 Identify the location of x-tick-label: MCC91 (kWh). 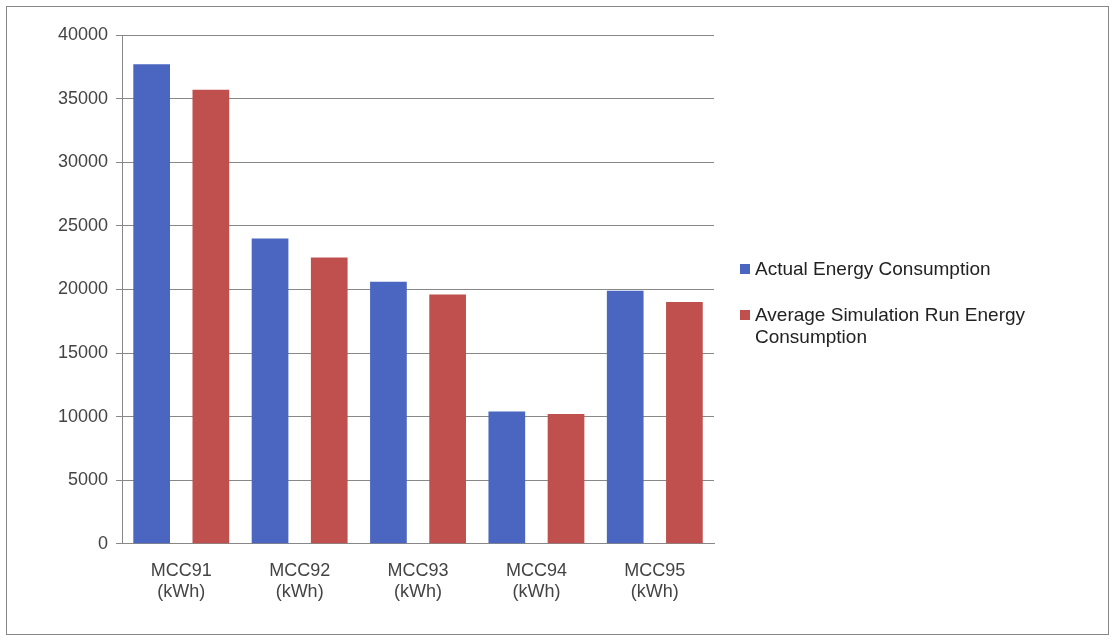
(181, 580).